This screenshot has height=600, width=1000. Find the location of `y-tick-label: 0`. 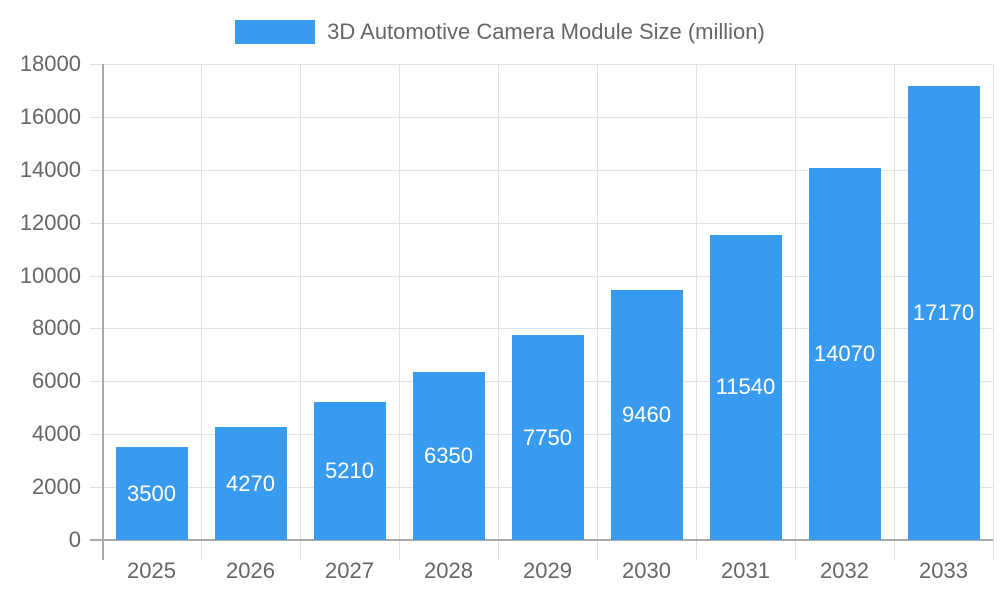

y-tick-label: 0 is located at coordinates (74, 539).